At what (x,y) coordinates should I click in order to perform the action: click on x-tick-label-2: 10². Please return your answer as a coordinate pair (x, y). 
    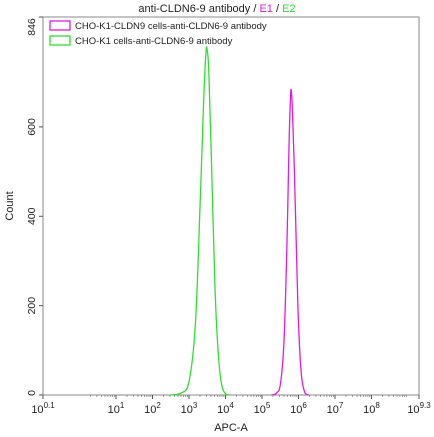
    Looking at the image, I should click on (152, 408).